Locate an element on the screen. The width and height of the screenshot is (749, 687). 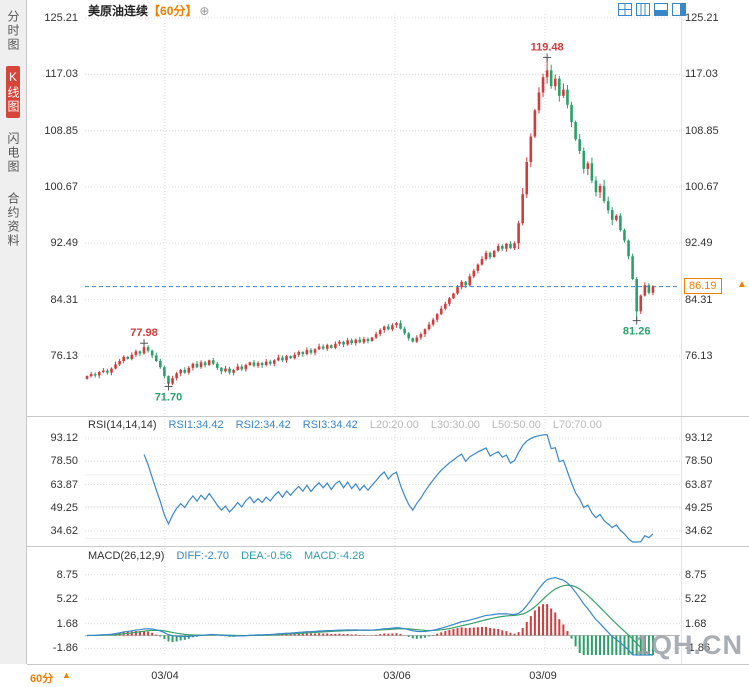
instrument-title: 美原油连续 is located at coordinates (118, 11).